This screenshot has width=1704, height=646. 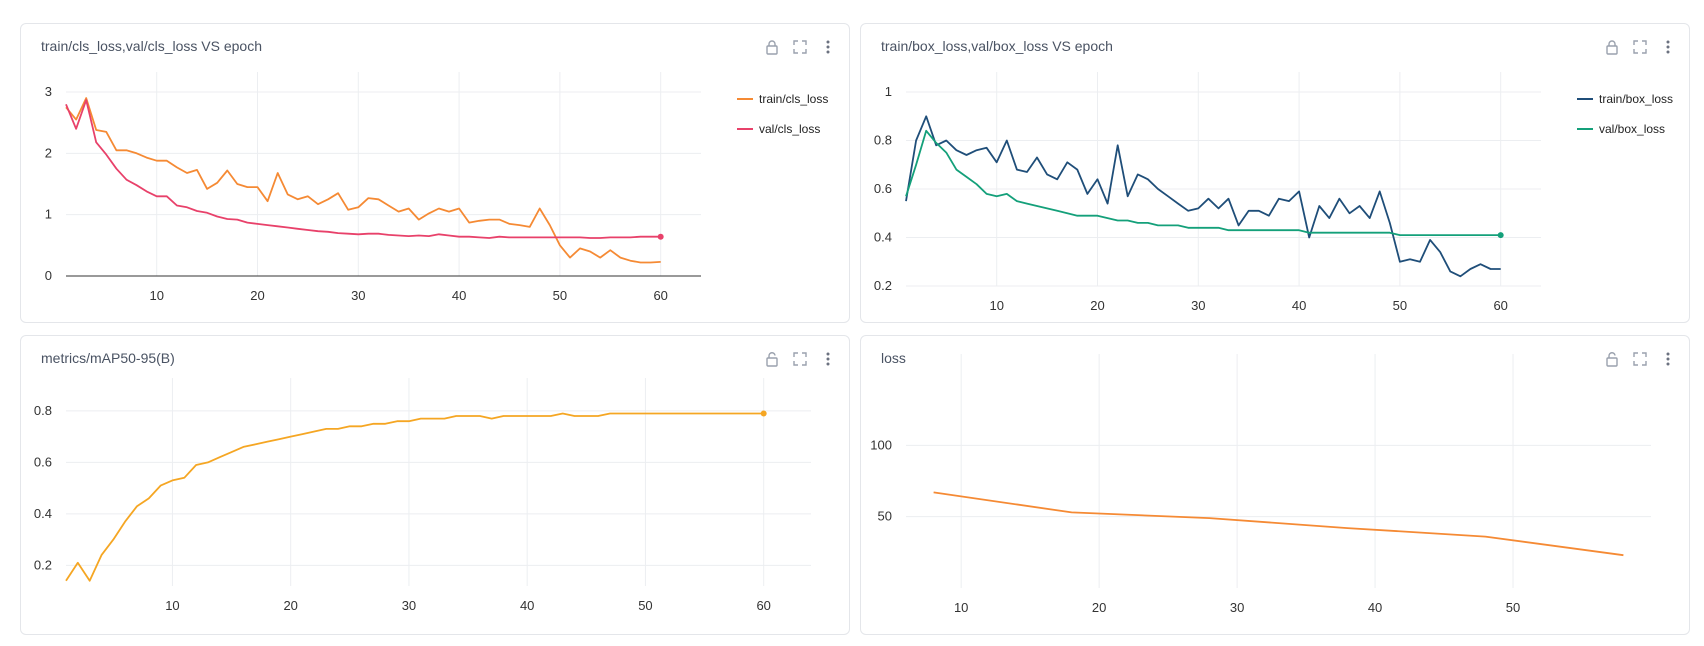 I want to click on y-tick-label: 0, so click(x=48, y=275).